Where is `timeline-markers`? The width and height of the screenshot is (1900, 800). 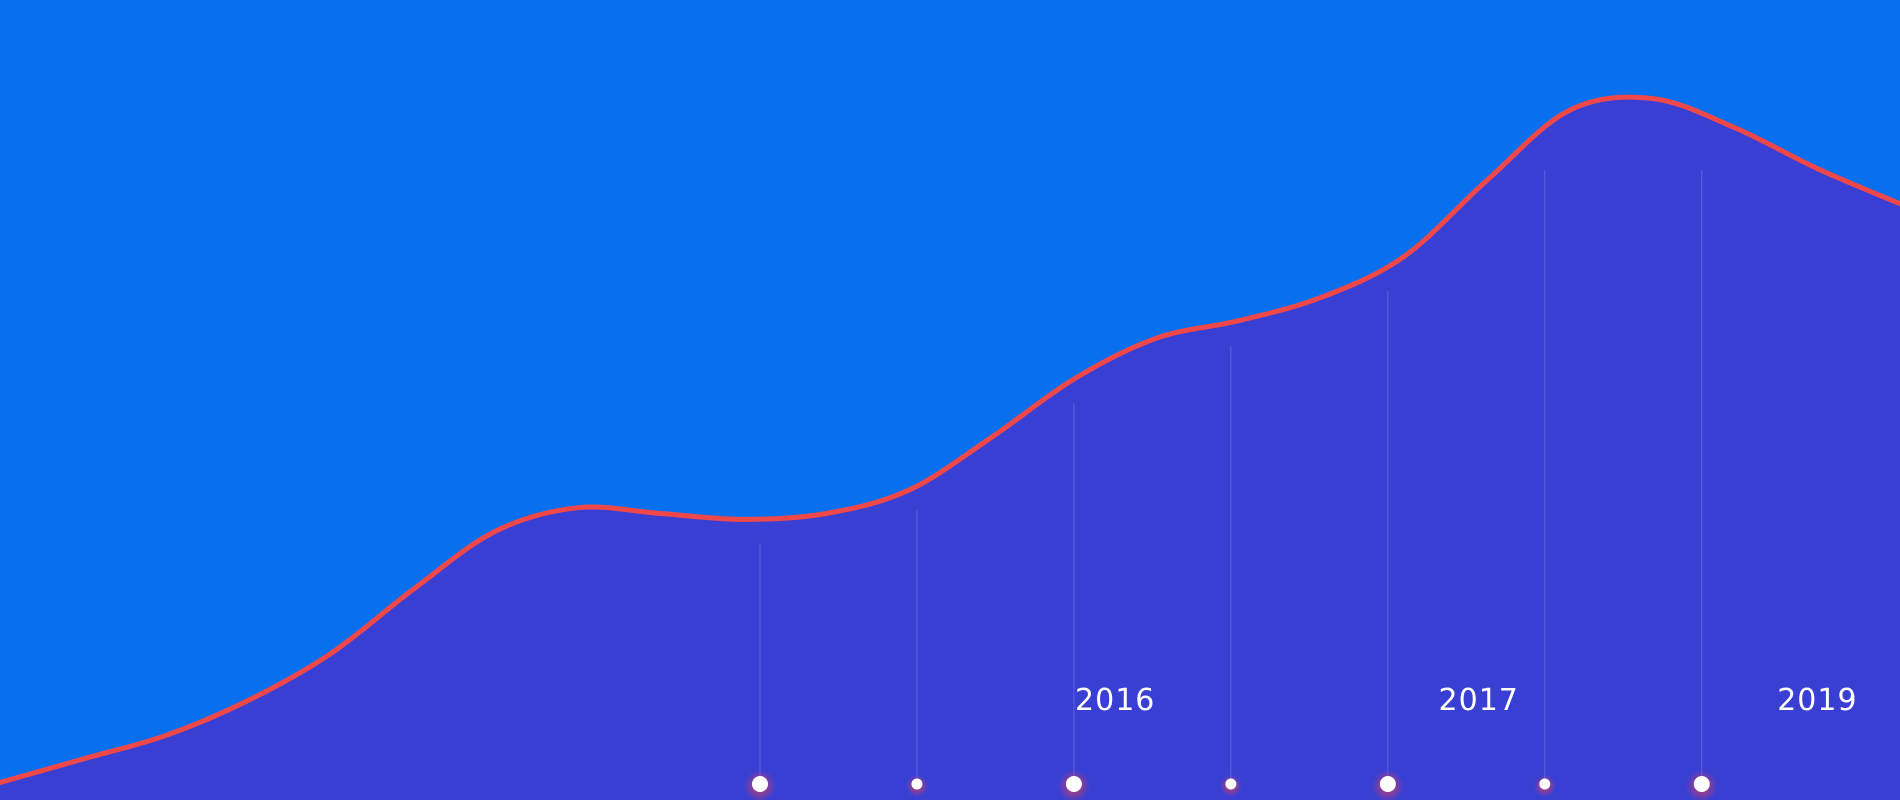
timeline-markers is located at coordinates (1231, 785).